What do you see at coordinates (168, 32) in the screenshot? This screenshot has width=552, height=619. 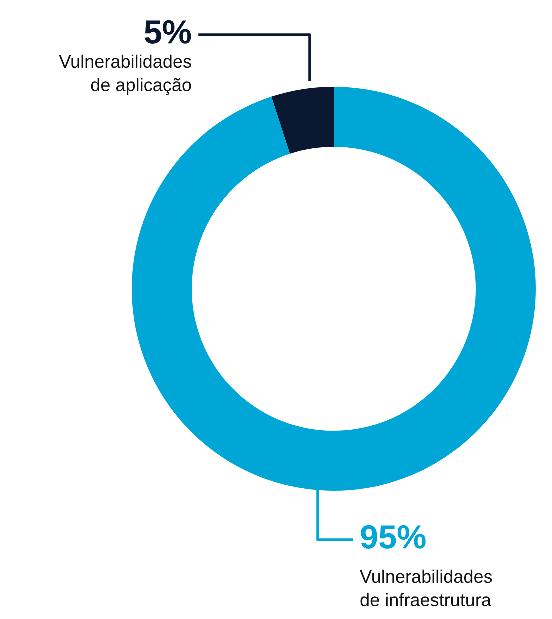 I see `data-label: 5%` at bounding box center [168, 32].